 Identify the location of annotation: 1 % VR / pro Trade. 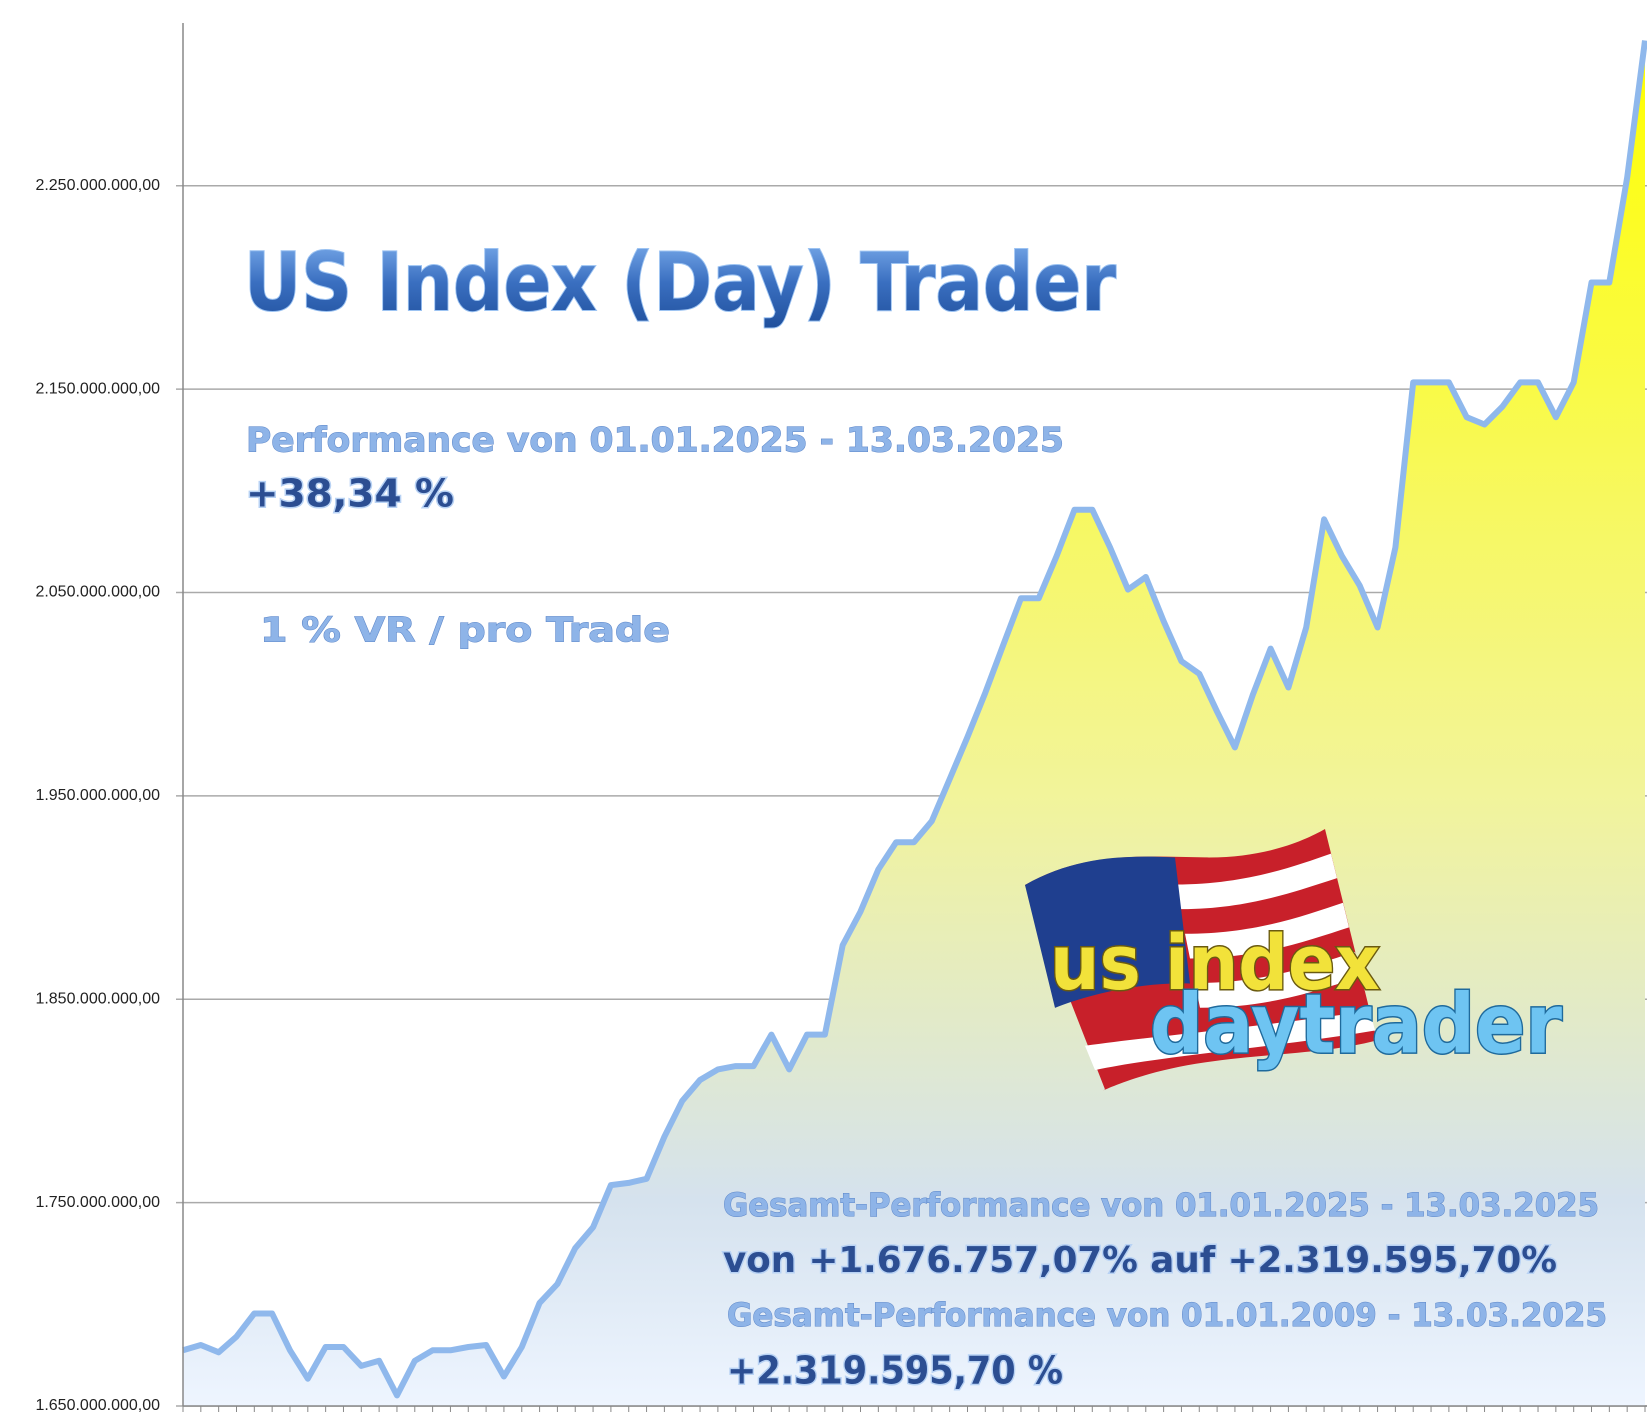
(465, 631).